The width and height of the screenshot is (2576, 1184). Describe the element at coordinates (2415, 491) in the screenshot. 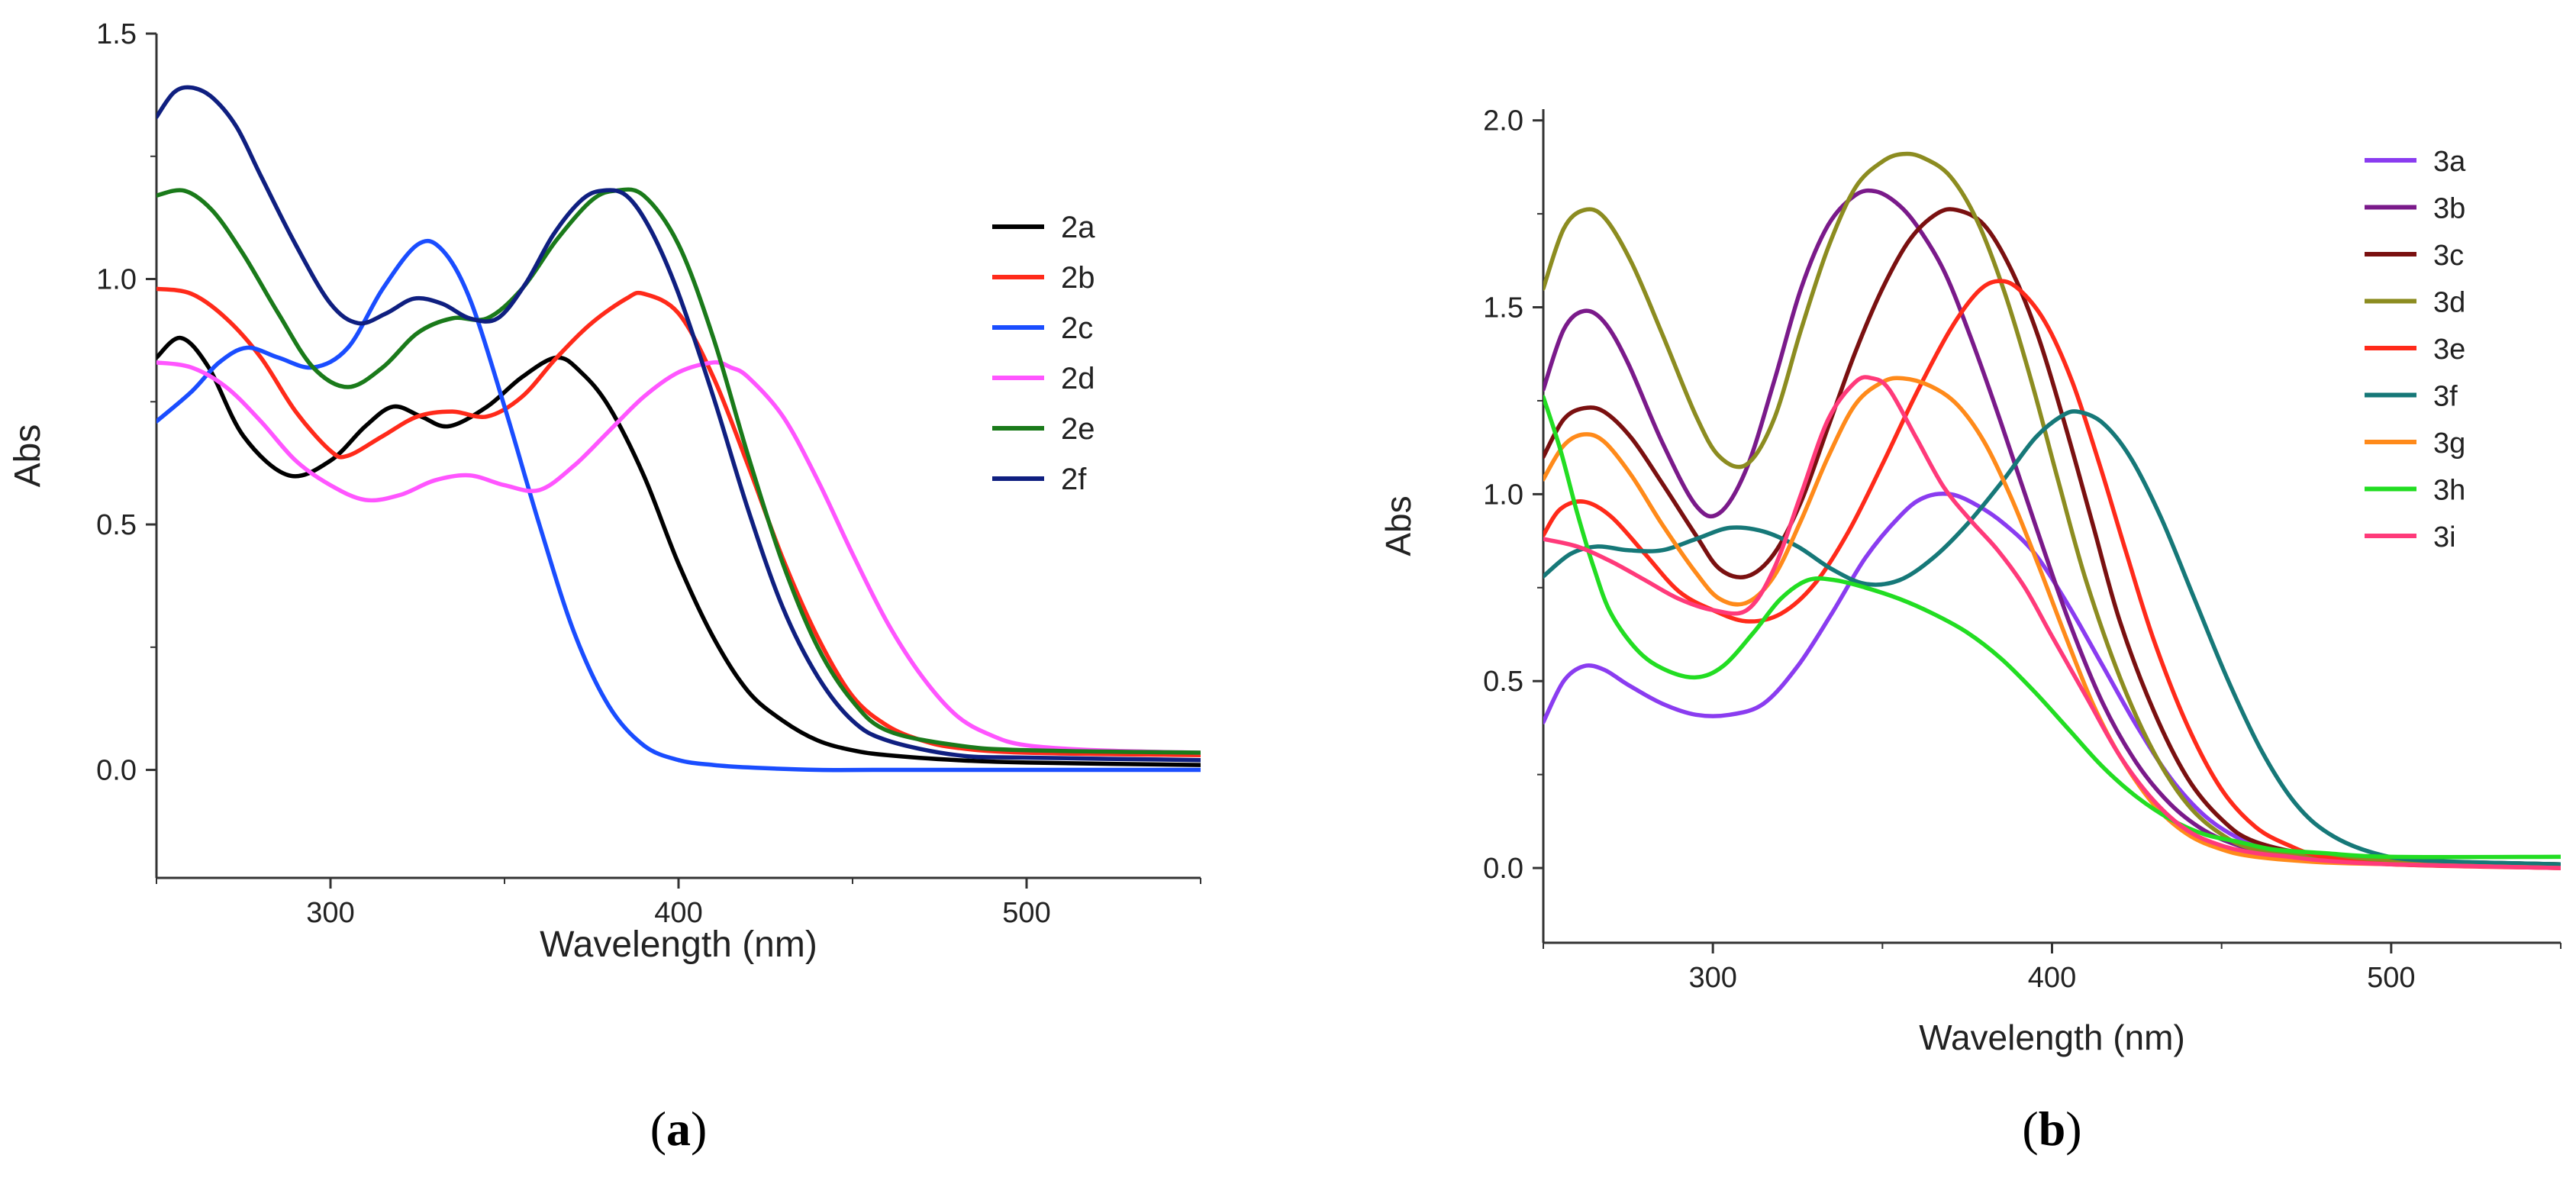

I see `legend-item: 3h` at that location.